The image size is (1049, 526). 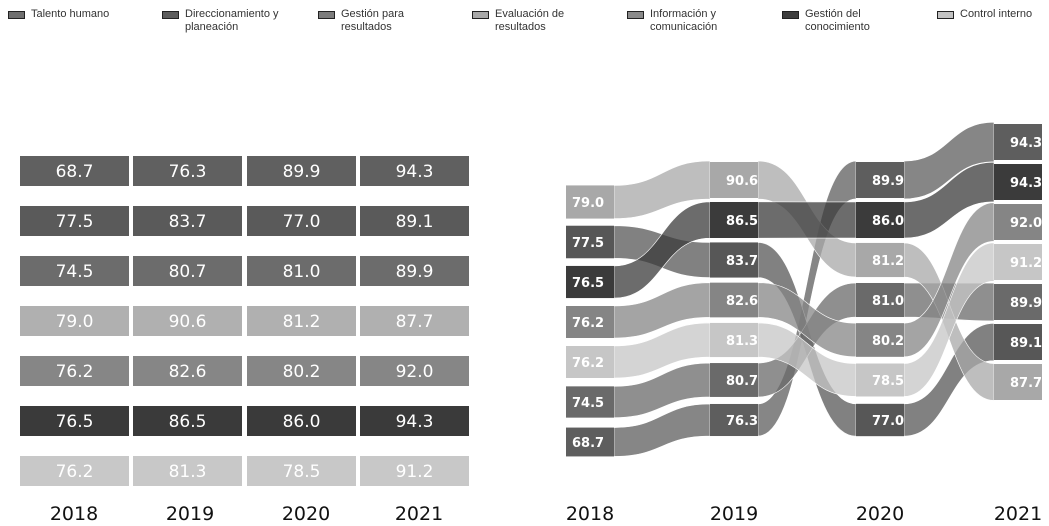 I want to click on legend-label: Talento humano, so click(x=70, y=14).